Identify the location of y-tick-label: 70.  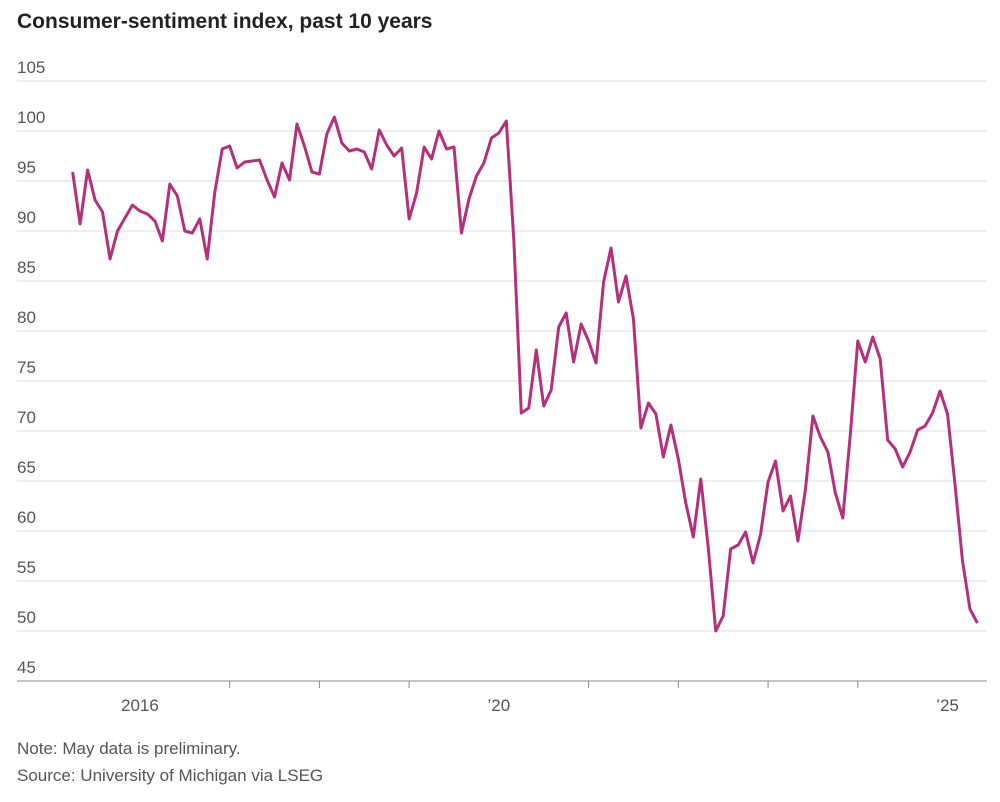
(26, 417).